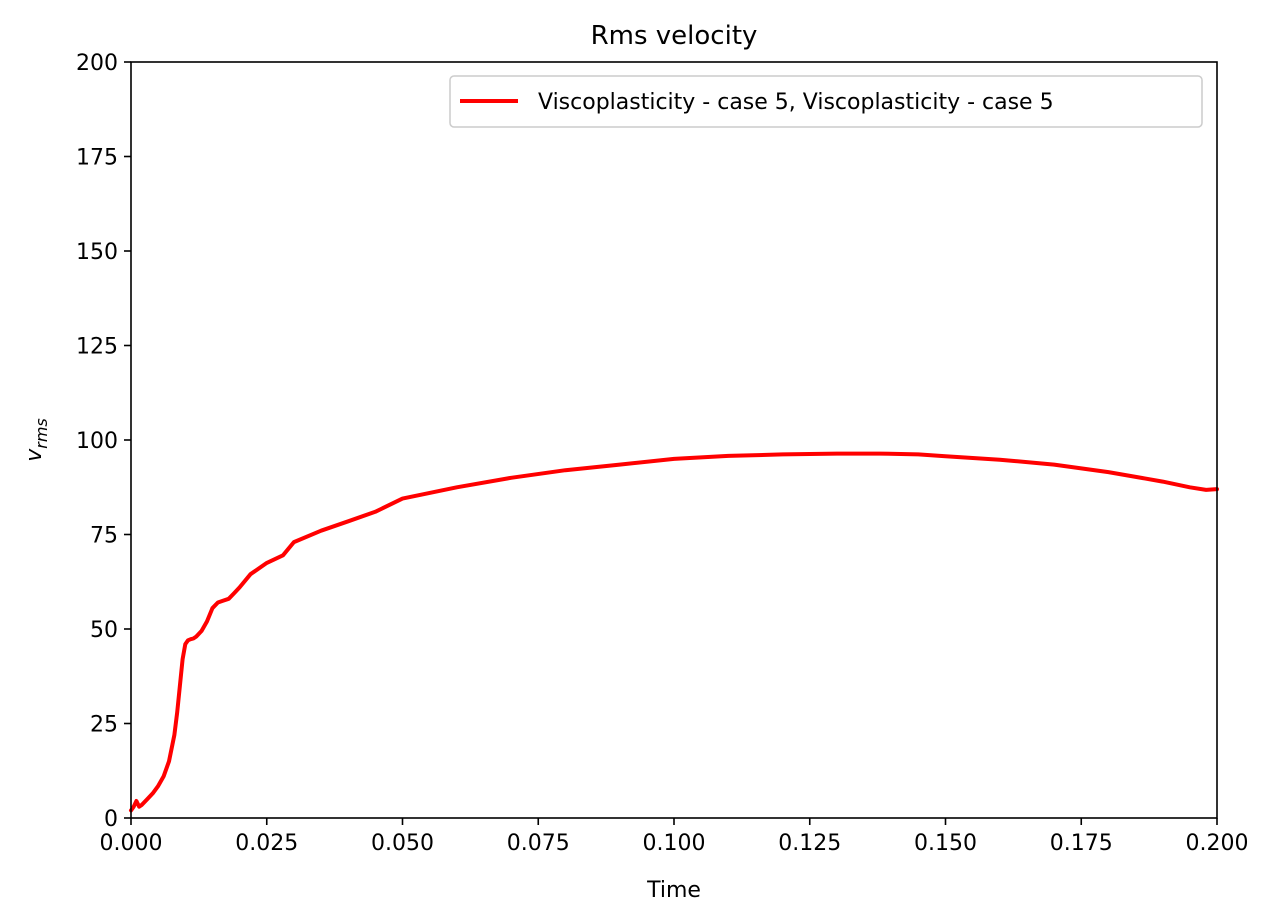 This screenshot has height=924, width=1276. What do you see at coordinates (97, 158) in the screenshot?
I see `y-tick-label: 175` at bounding box center [97, 158].